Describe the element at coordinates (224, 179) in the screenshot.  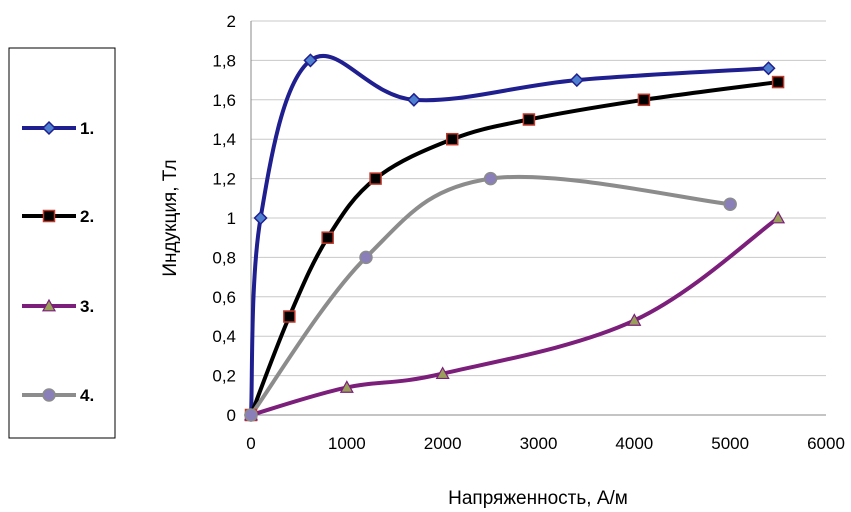
I see `y-tick-label-6: 1,2` at that location.